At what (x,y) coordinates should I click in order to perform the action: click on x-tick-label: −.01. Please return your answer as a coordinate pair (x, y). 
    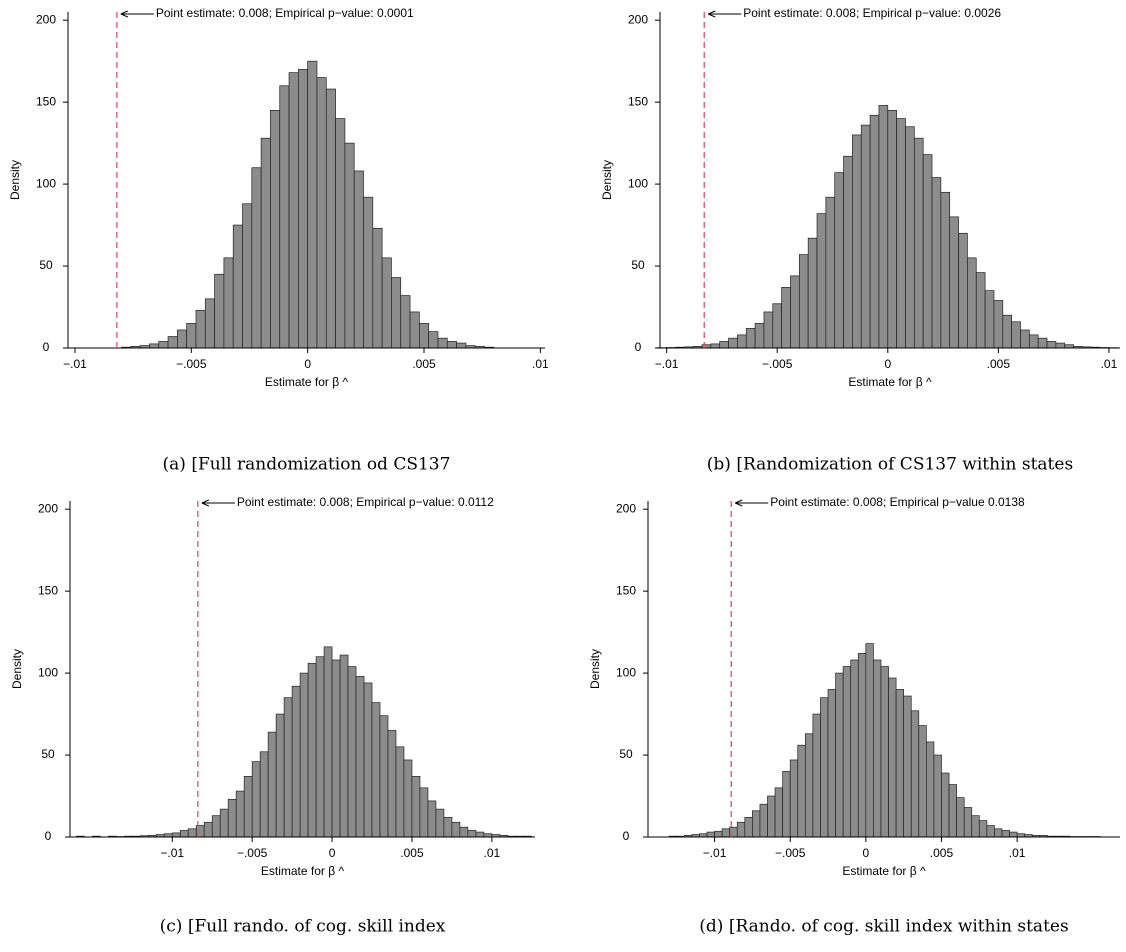
    Looking at the image, I should click on (172, 853).